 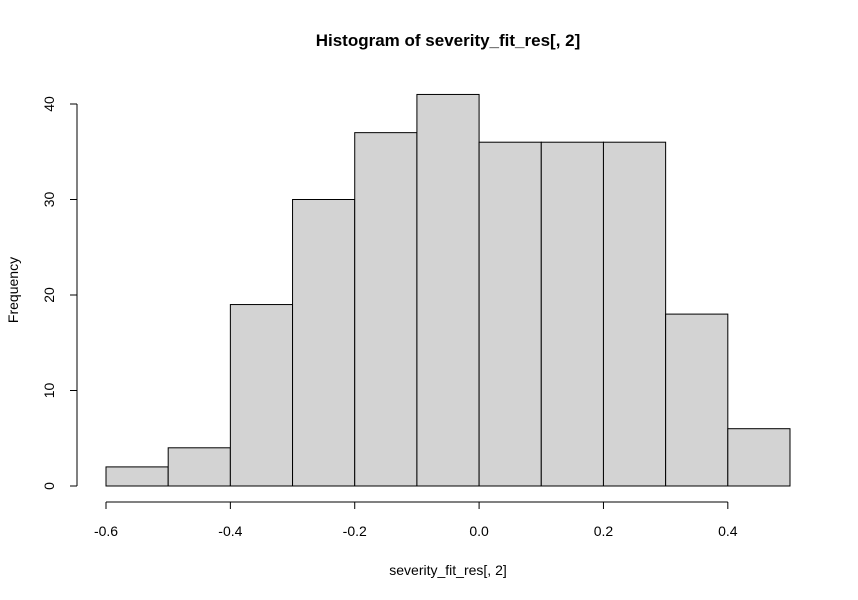 What do you see at coordinates (230, 531) in the screenshot?
I see `x-tick-label-1: -0.4` at bounding box center [230, 531].